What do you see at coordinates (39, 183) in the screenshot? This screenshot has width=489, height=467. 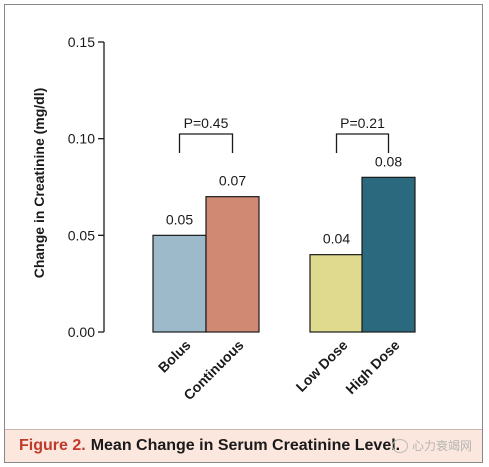 I see `y-axis-title: Change in Creatinine (mg/dl)` at bounding box center [39, 183].